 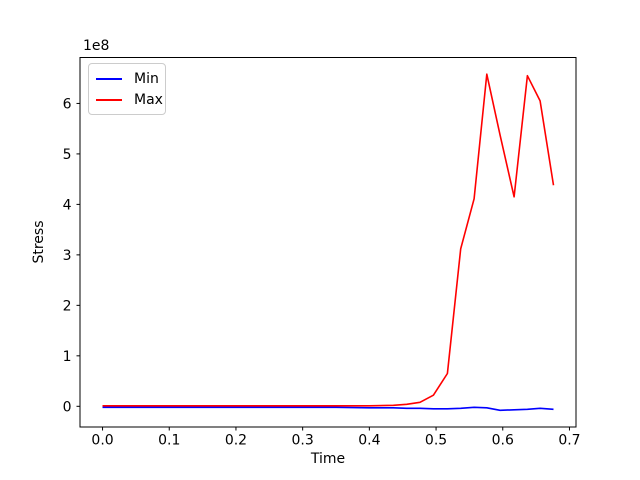 What do you see at coordinates (169, 441) in the screenshot?
I see `x-tick-label: 0.1` at bounding box center [169, 441].